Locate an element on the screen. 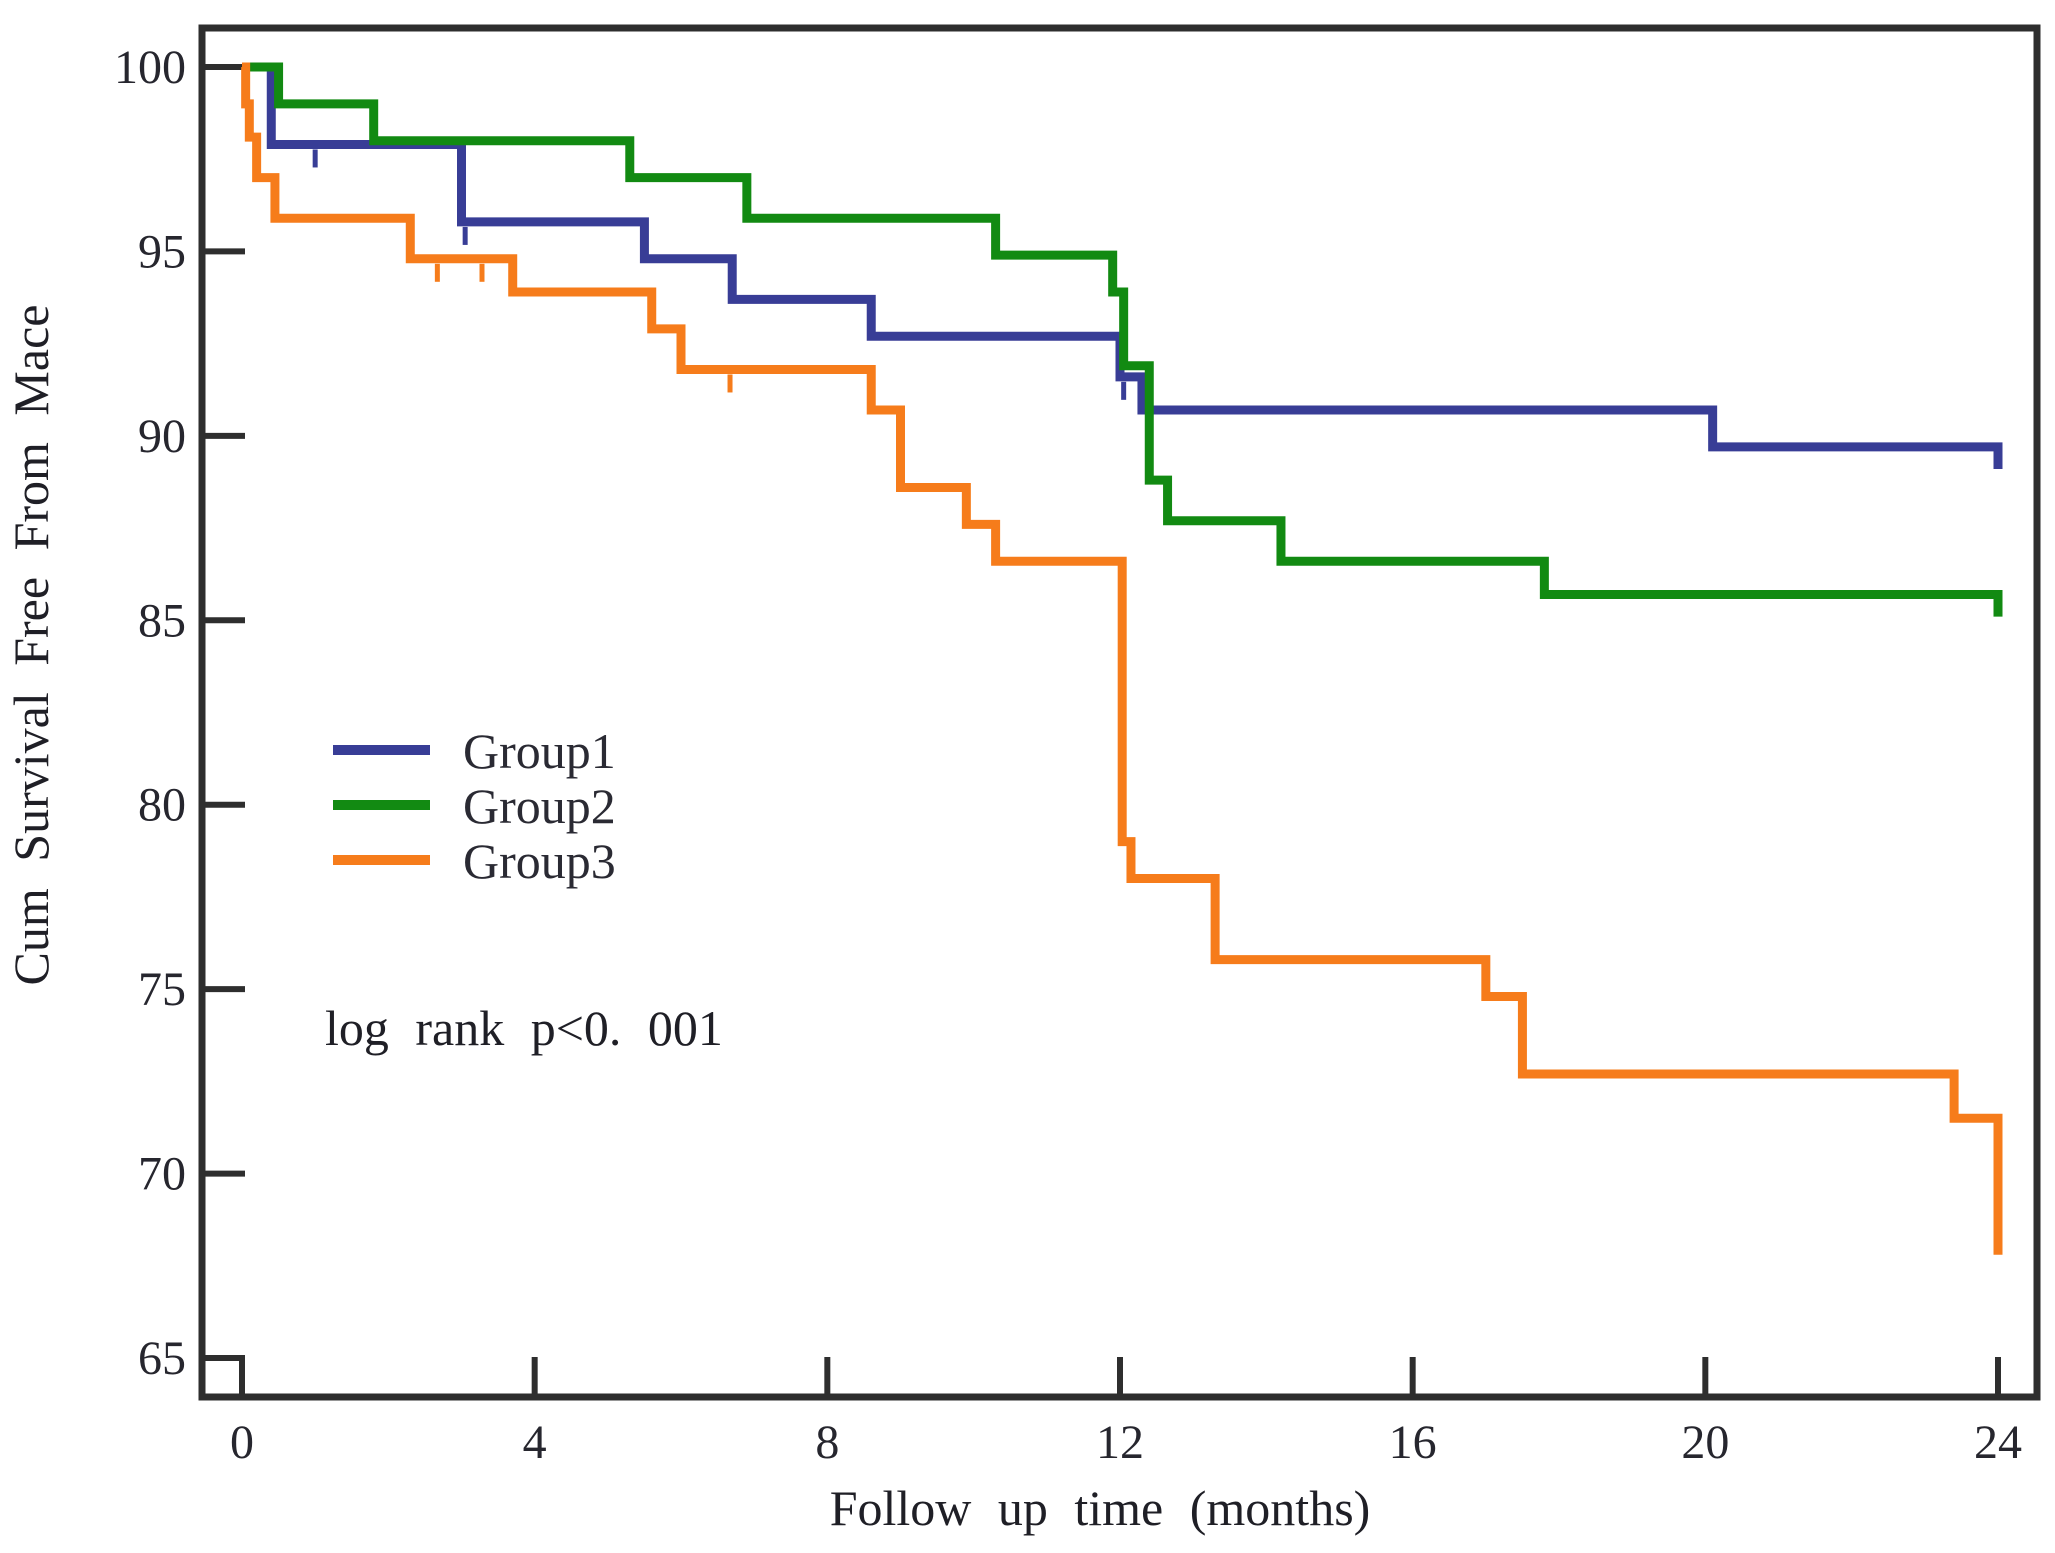 The image size is (2055, 1553). x-tick-label: 0 is located at coordinates (242, 1442).